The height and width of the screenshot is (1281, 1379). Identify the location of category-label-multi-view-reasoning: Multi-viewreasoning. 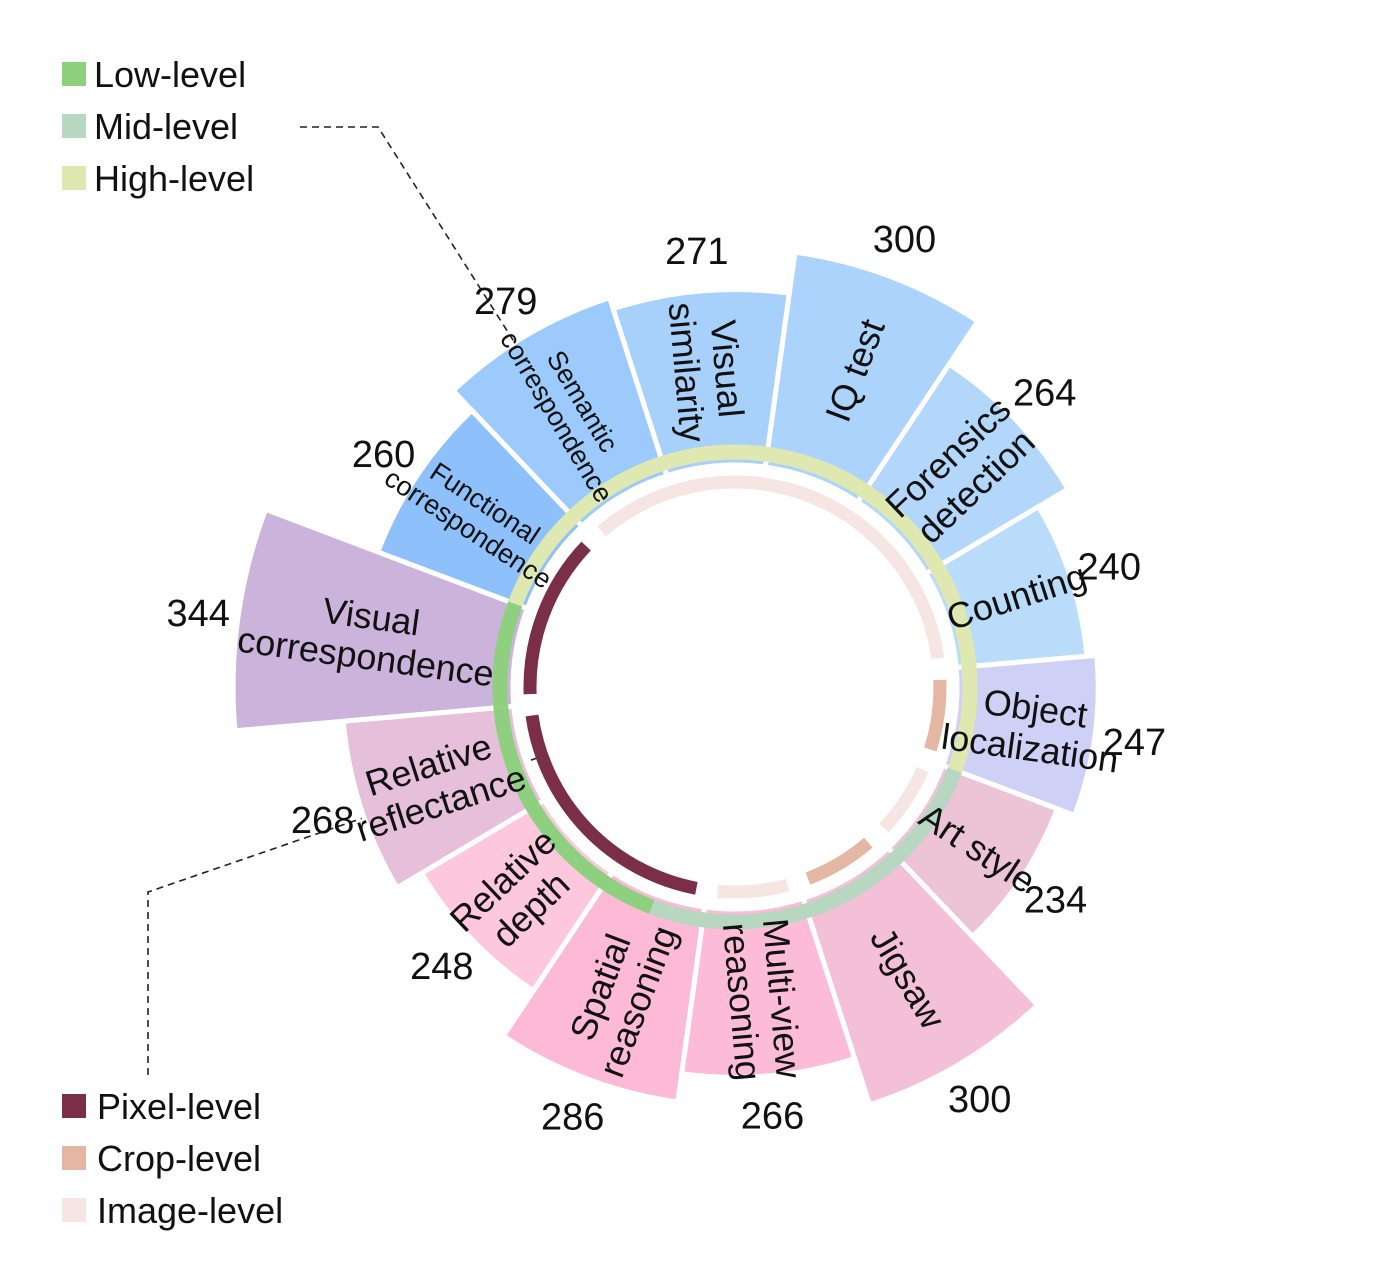
(762, 1000).